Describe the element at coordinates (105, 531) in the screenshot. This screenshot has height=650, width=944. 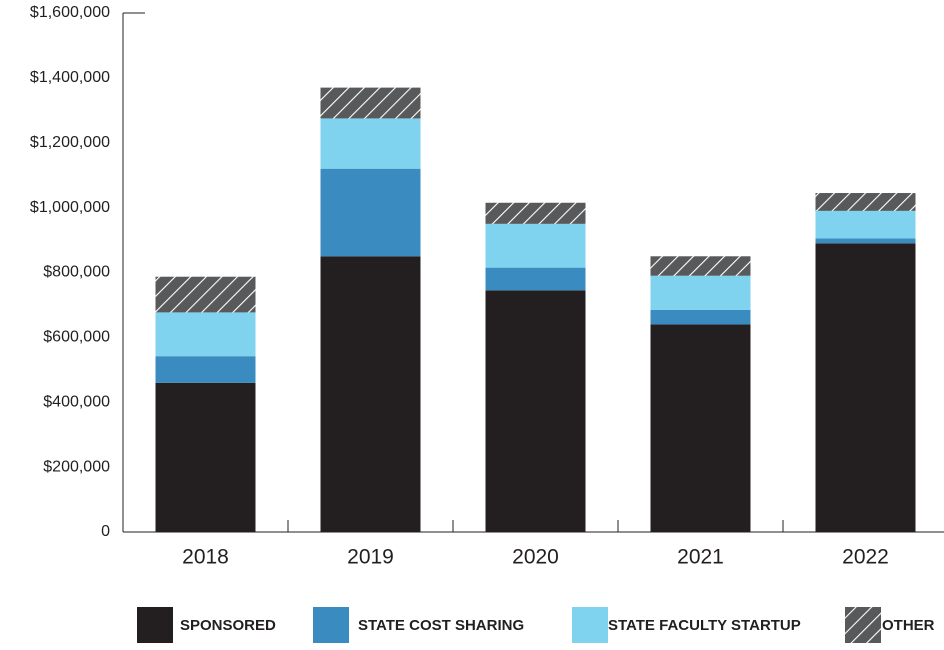
I see `y-tick-label: 0` at that location.